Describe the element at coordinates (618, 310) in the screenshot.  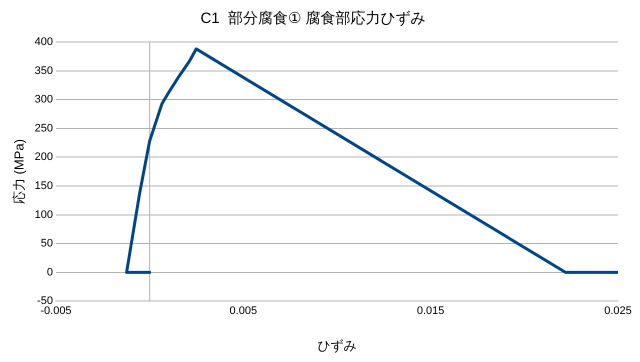
I see `x-tick-label: 0.025` at that location.